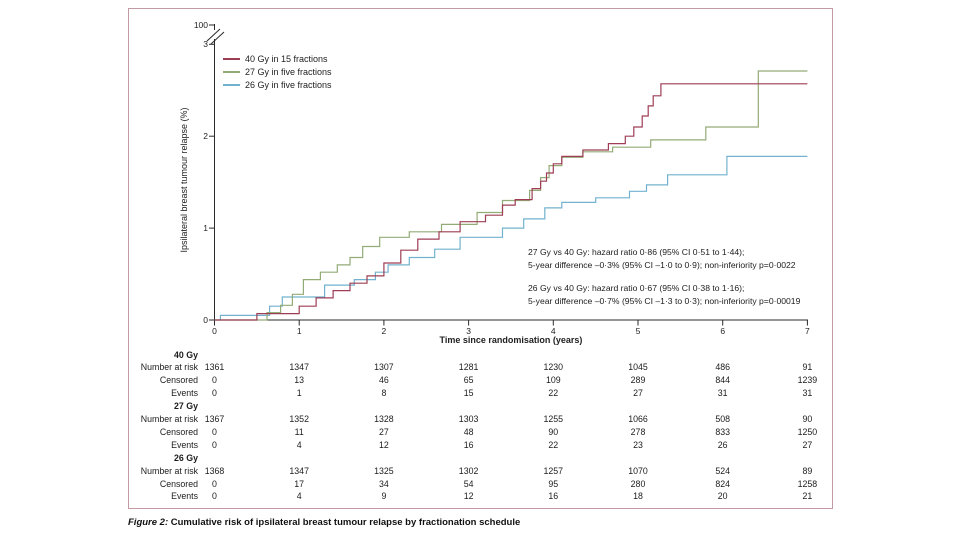 The image size is (960, 540). What do you see at coordinates (288, 71) in the screenshot?
I see `legend-label-27gy: 27 Gy in five fractions` at bounding box center [288, 71].